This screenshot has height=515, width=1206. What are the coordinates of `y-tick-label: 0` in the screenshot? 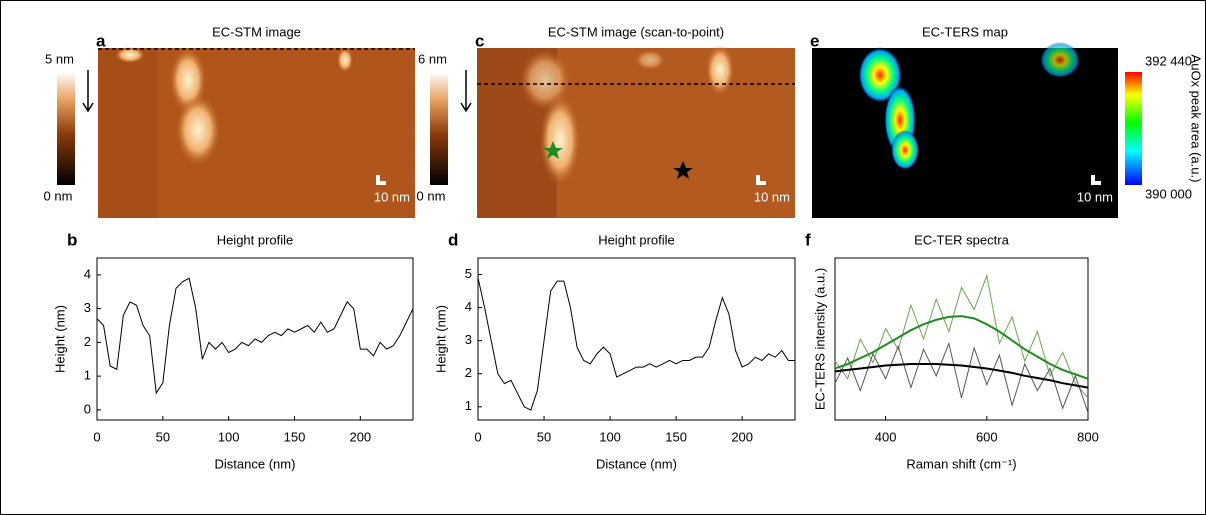 It's located at (87, 408).